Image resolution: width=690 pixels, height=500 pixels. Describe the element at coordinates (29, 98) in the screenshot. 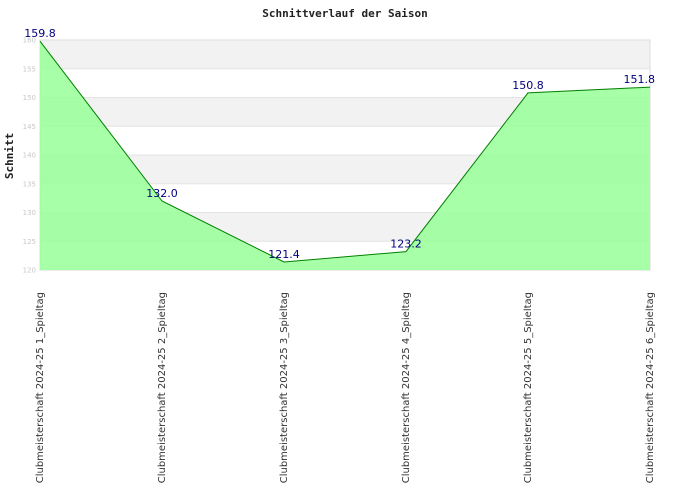

I see `y-tick-label: 150` at that location.